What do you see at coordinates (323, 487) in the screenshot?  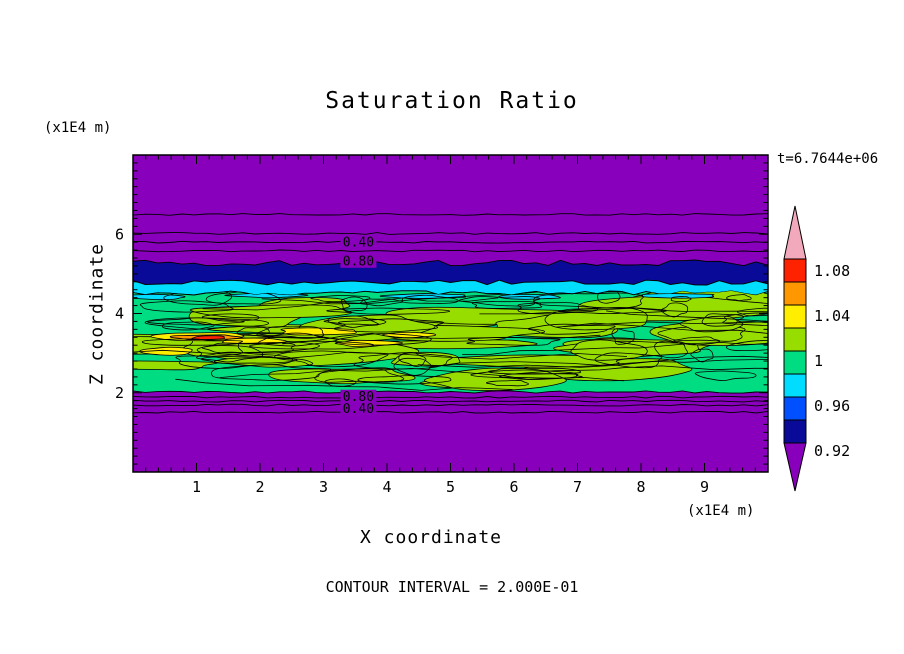 I see `x-tick-label: 3` at bounding box center [323, 487].